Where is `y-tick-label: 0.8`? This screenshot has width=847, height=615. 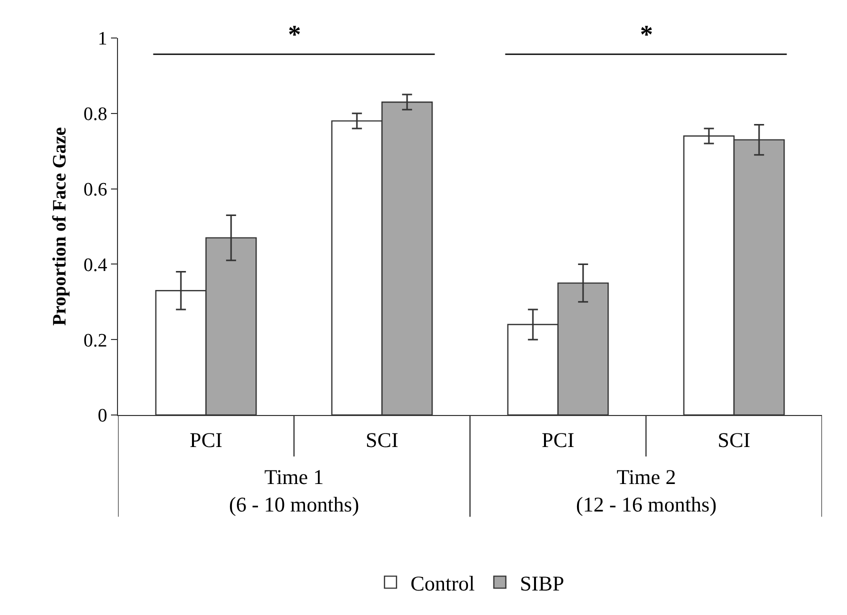
y-tick-label: 0.8 is located at coordinates (95, 115).